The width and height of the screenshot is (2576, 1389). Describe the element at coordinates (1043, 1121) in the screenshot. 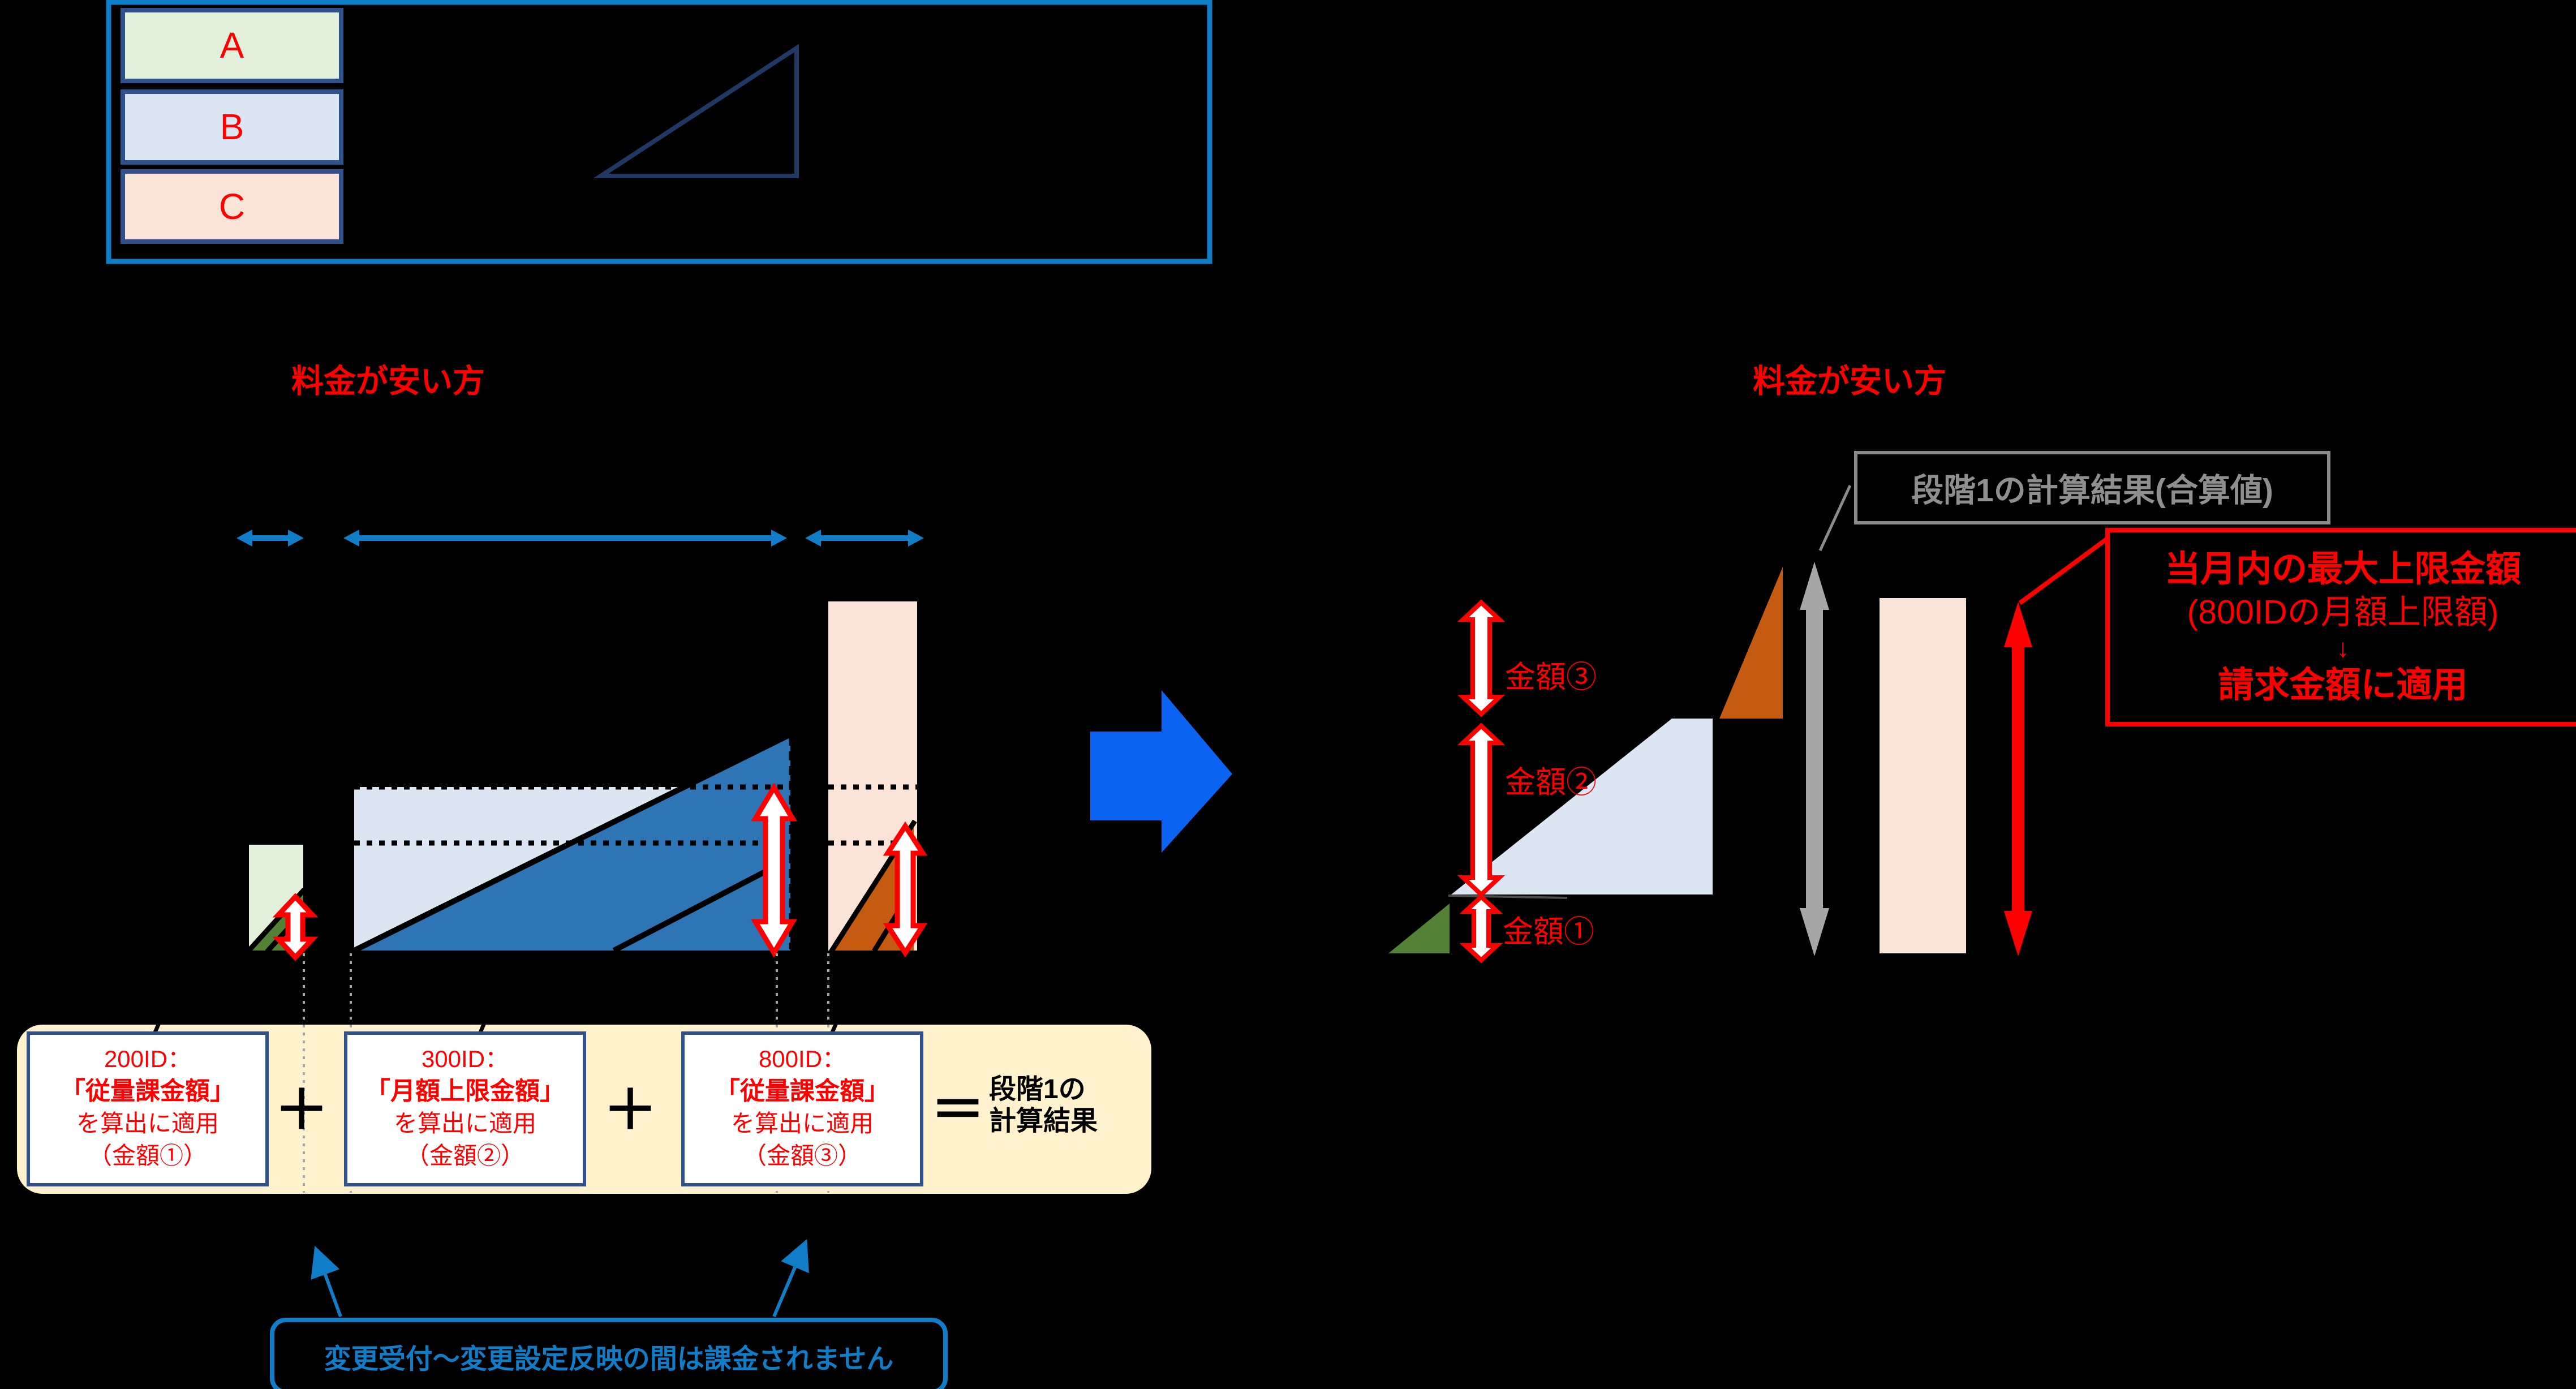

I see `formula-result-line2: 計算結果` at that location.